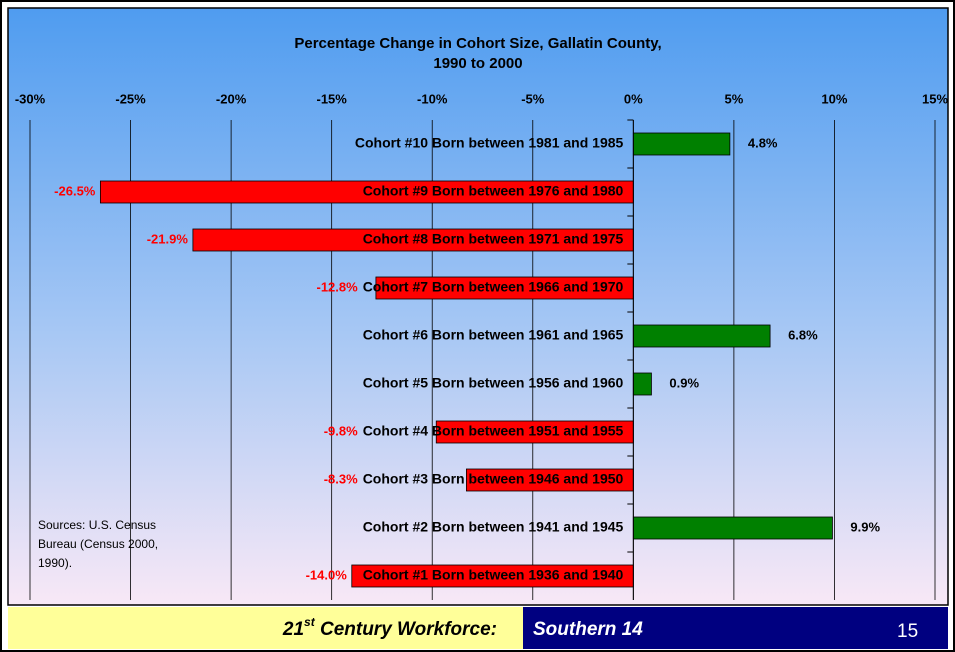 Image resolution: width=955 pixels, height=652 pixels. What do you see at coordinates (493, 287) in the screenshot?
I see `category-label: Cohort #7 Born between 1966 and 1970` at bounding box center [493, 287].